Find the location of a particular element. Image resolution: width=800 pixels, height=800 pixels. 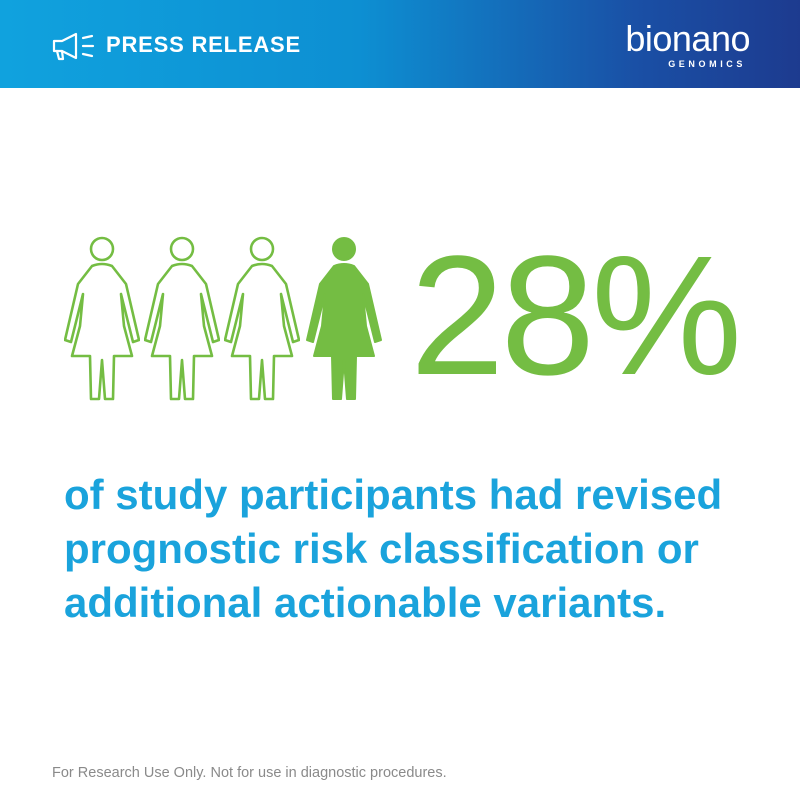

caption-line-2: prognostic risk classification or is located at coordinates (381, 548).